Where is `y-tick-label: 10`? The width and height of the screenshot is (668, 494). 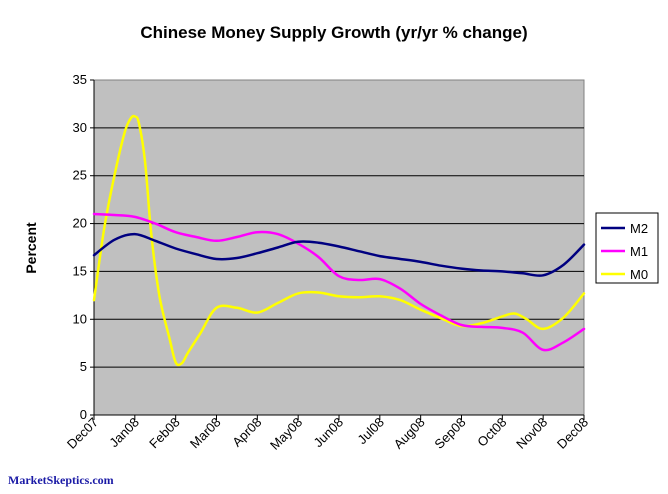 y-tick-label: 10 is located at coordinates (80, 318).